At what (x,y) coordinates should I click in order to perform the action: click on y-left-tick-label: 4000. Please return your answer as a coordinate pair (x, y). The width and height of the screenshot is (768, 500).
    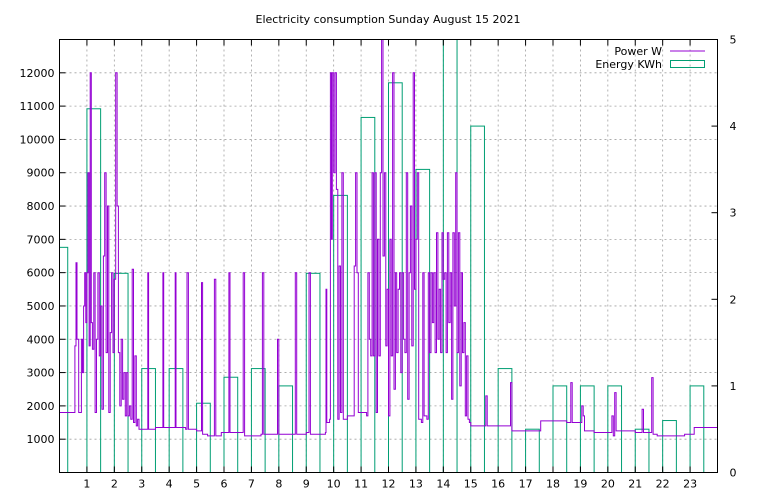
    Looking at the image, I should click on (41, 339).